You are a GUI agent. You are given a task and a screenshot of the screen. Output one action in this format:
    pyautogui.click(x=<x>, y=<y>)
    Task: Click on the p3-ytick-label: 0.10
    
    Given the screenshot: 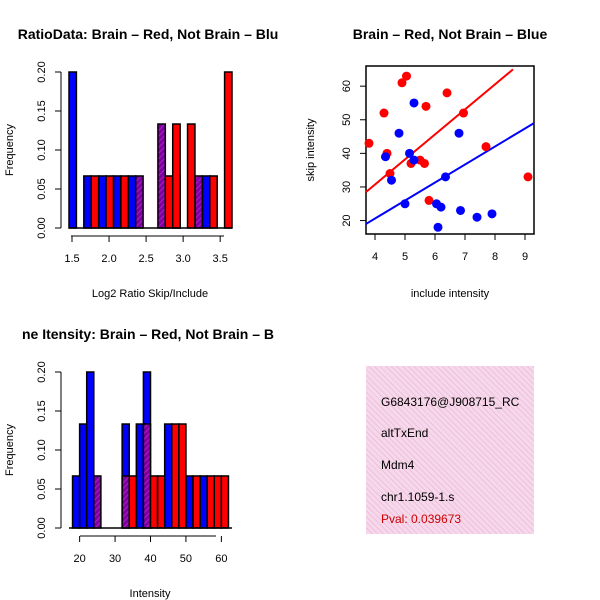 What is the action you would take?
    pyautogui.click(x=42, y=449)
    